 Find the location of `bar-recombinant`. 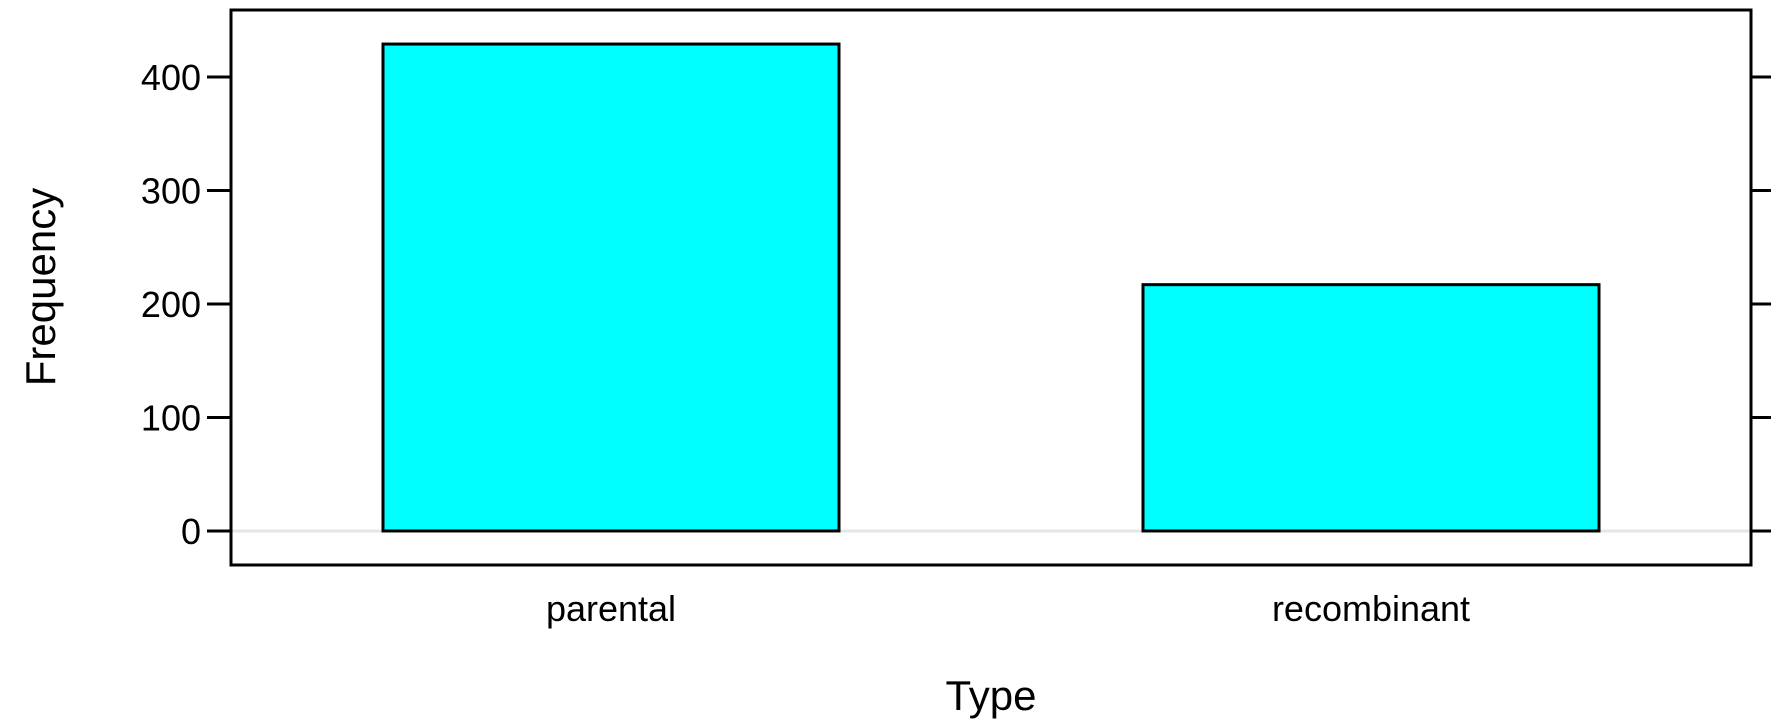

bar-recombinant is located at coordinates (1371, 408).